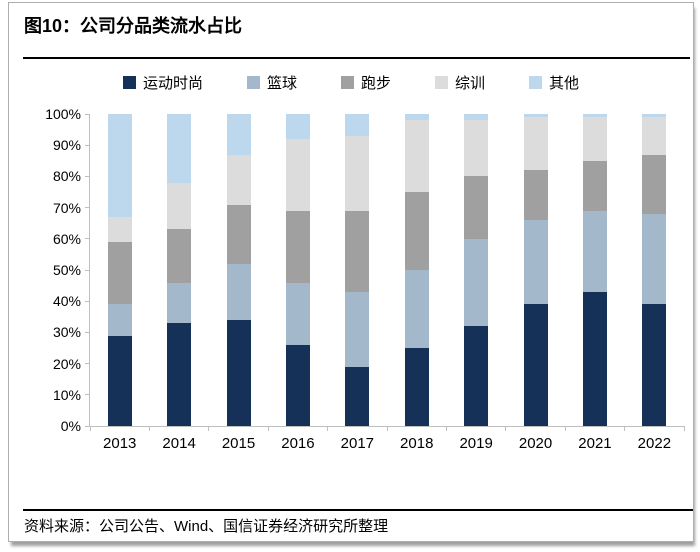 The height and width of the screenshot is (552, 700). I want to click on legend-item: 跑步, so click(365, 82).